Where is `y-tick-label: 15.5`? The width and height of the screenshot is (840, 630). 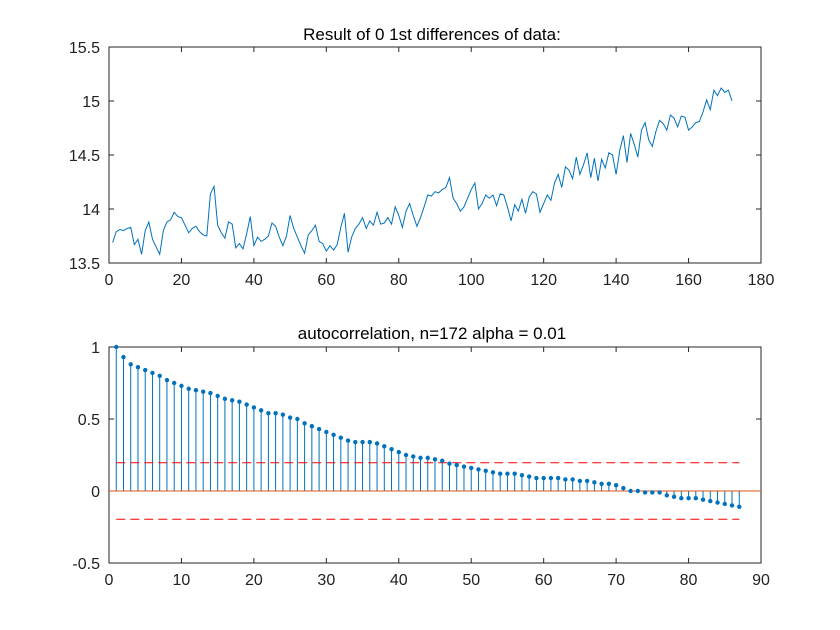 y-tick-label: 15.5 is located at coordinates (84, 48).